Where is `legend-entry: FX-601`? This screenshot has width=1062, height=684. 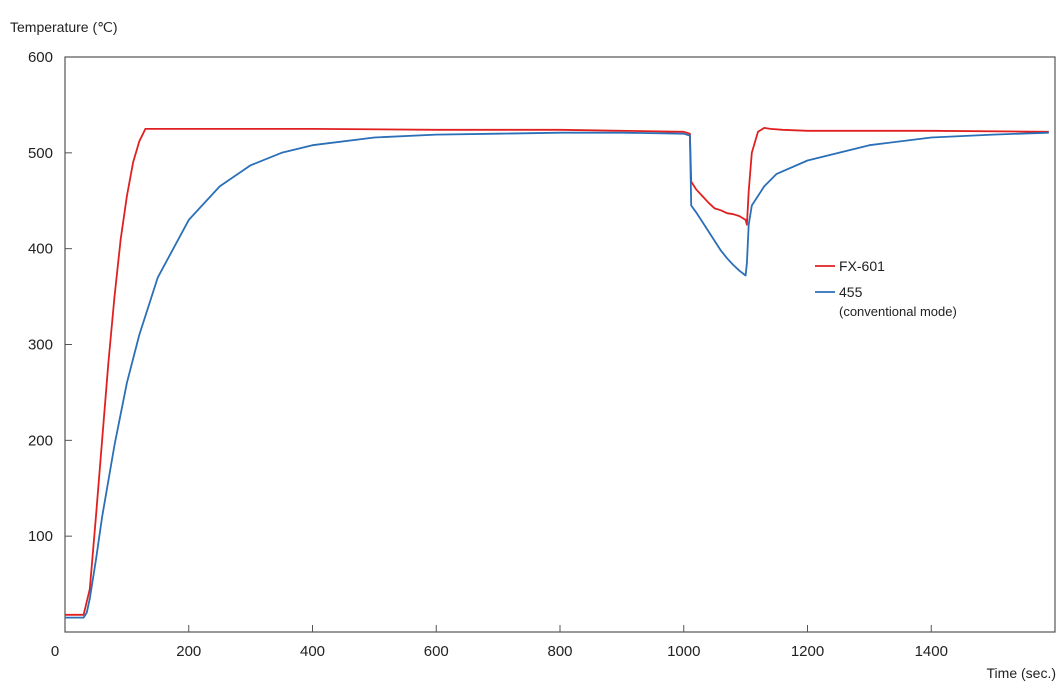
legend-entry: FX-601 is located at coordinates (862, 266).